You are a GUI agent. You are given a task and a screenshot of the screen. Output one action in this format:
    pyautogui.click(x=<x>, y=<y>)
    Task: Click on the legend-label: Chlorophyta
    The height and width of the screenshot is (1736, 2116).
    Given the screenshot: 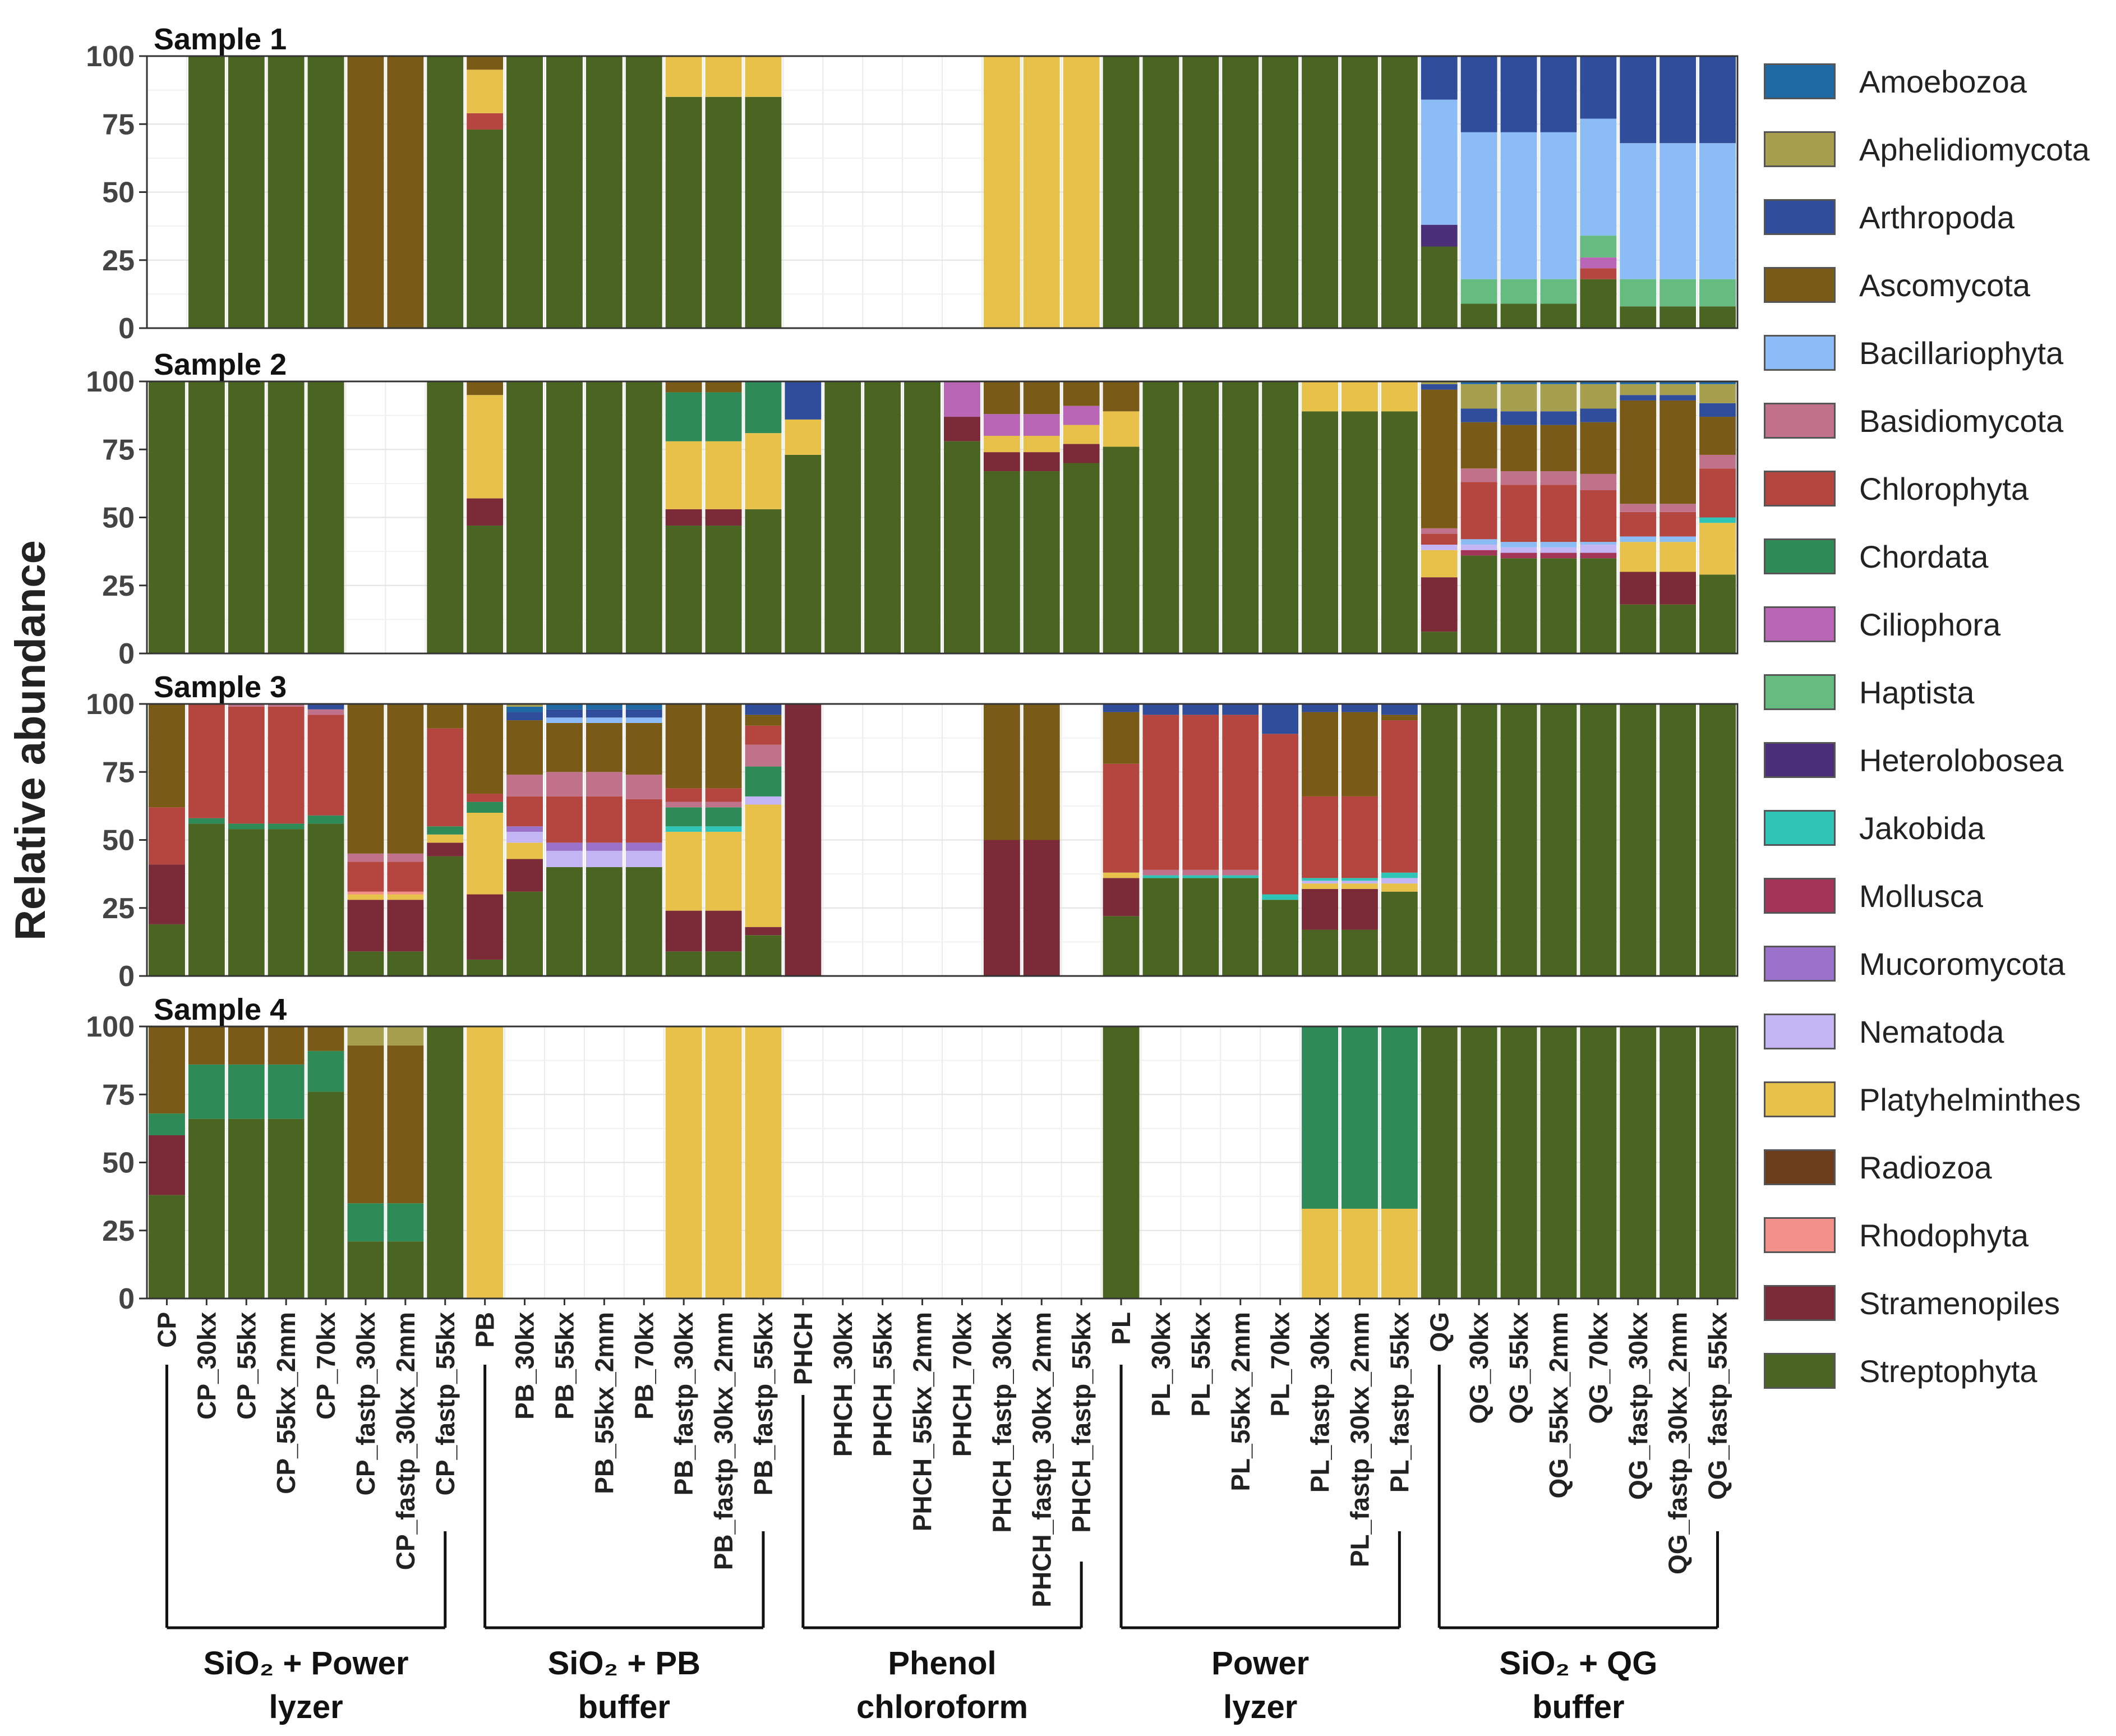 What is the action you would take?
    pyautogui.click(x=1944, y=488)
    